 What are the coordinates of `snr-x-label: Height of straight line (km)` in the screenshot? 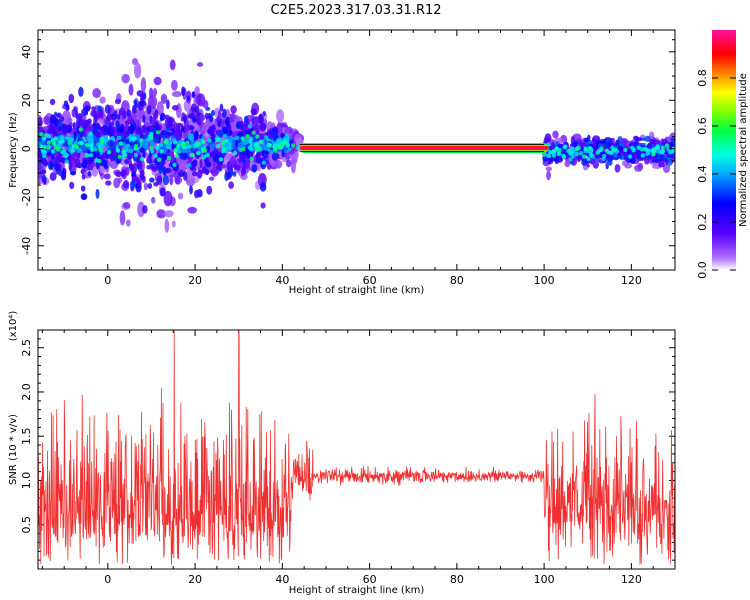 It's located at (357, 590).